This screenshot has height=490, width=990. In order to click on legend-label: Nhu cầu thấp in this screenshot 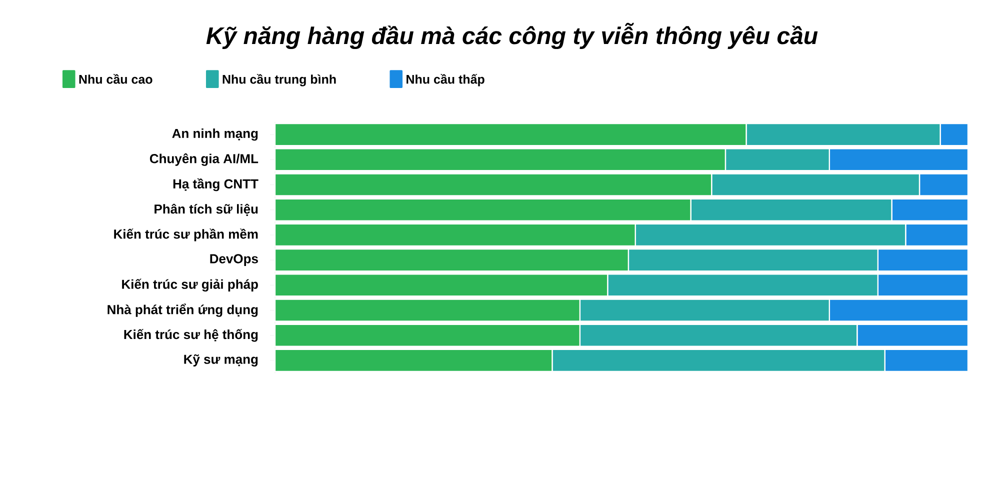, I will do `click(445, 80)`.